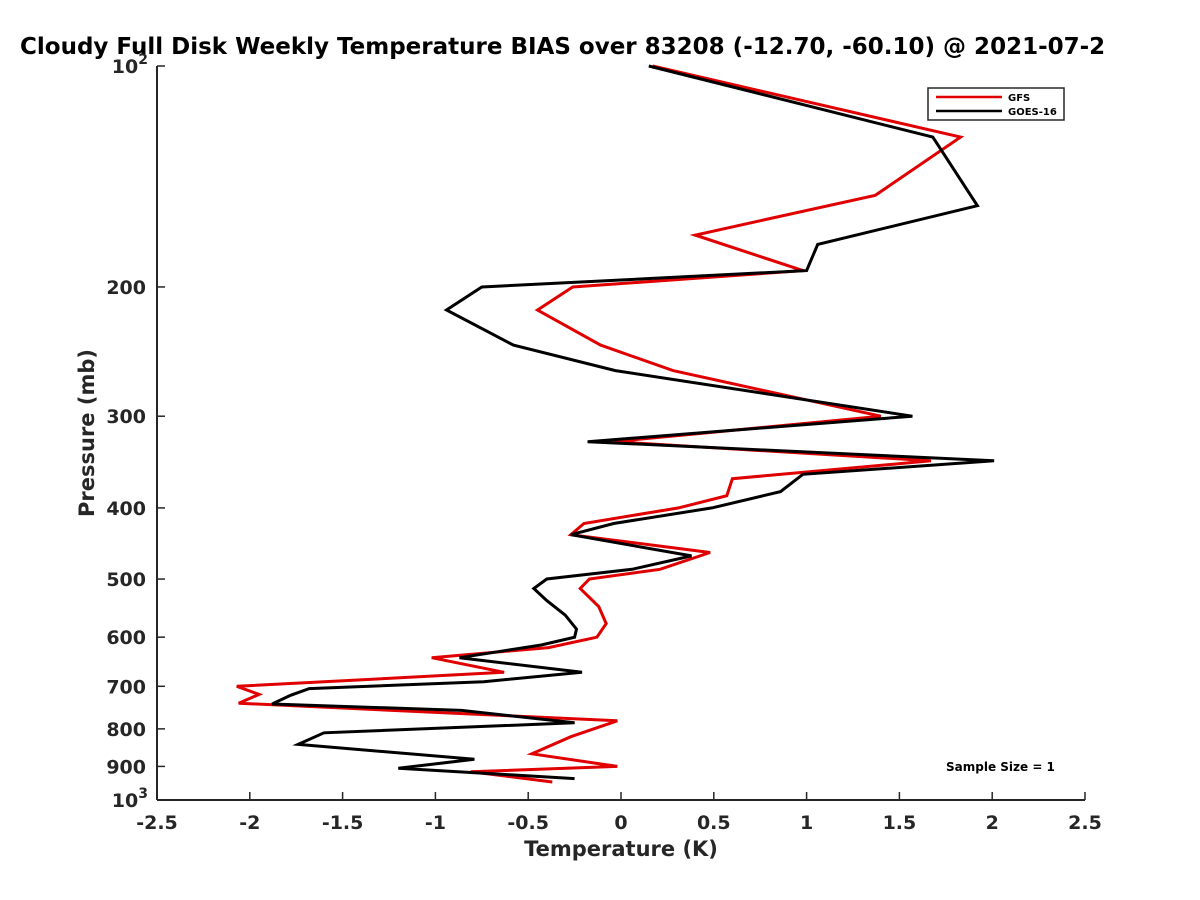 This screenshot has width=1200, height=900. What do you see at coordinates (143, 794) in the screenshot?
I see `y-tick-exponent: 3` at bounding box center [143, 794].